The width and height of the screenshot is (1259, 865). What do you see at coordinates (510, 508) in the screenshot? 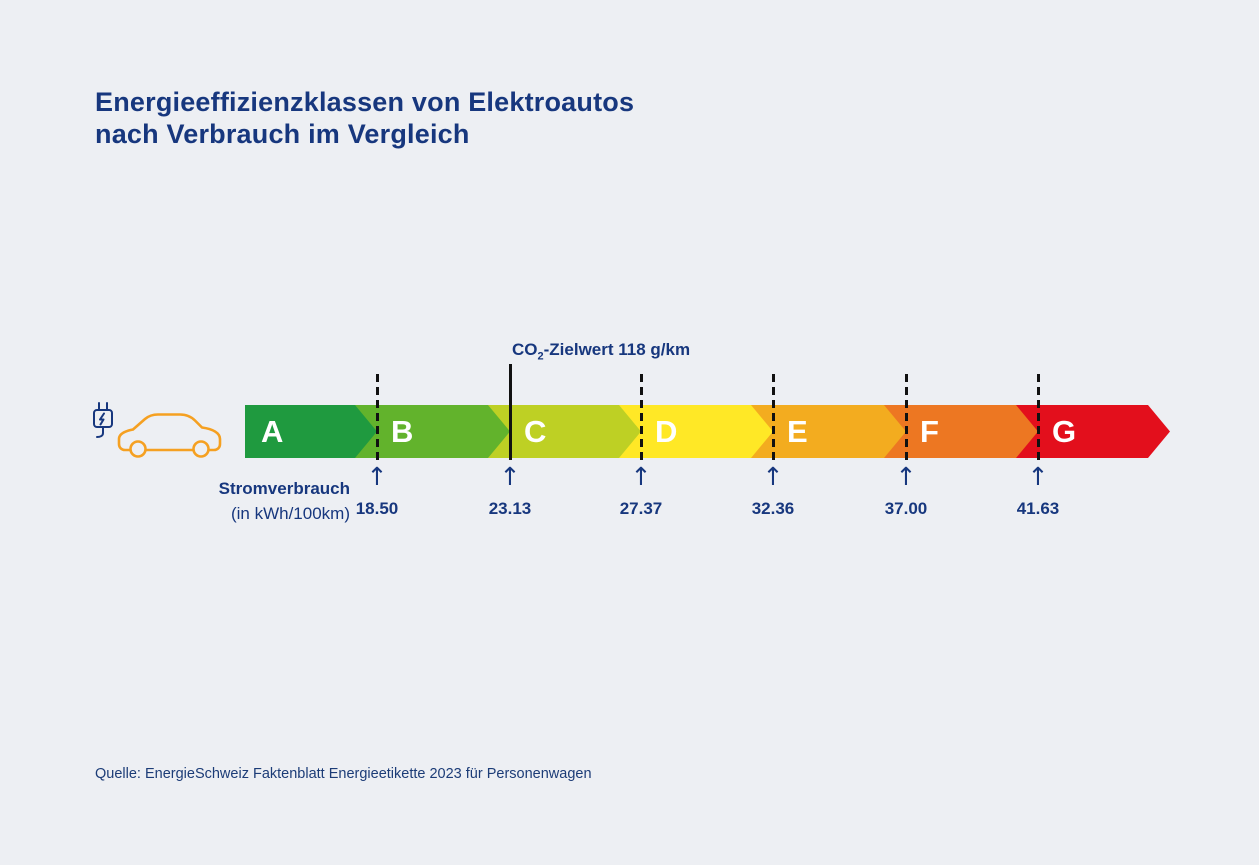
I see `threshold-value-2: 23.13` at bounding box center [510, 508].